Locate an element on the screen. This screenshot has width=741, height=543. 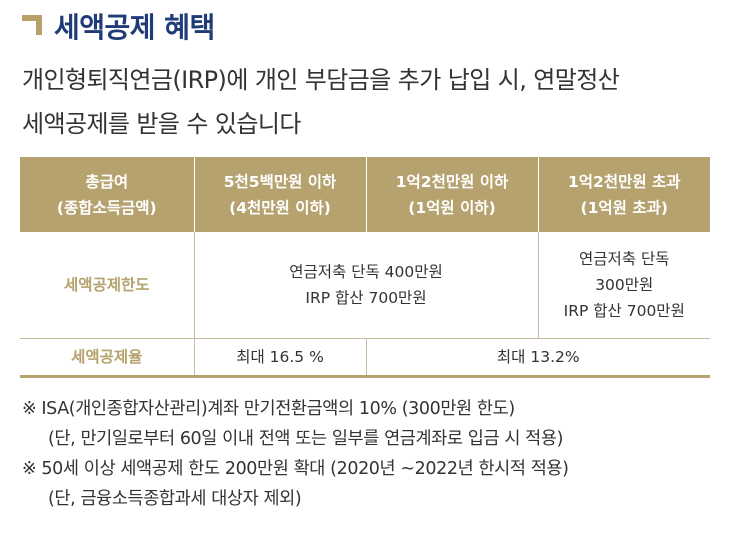
credit-limit-high-income-cell: 연금저축 단독 300만원 IRP 합산 700만원 is located at coordinates (623, 285).